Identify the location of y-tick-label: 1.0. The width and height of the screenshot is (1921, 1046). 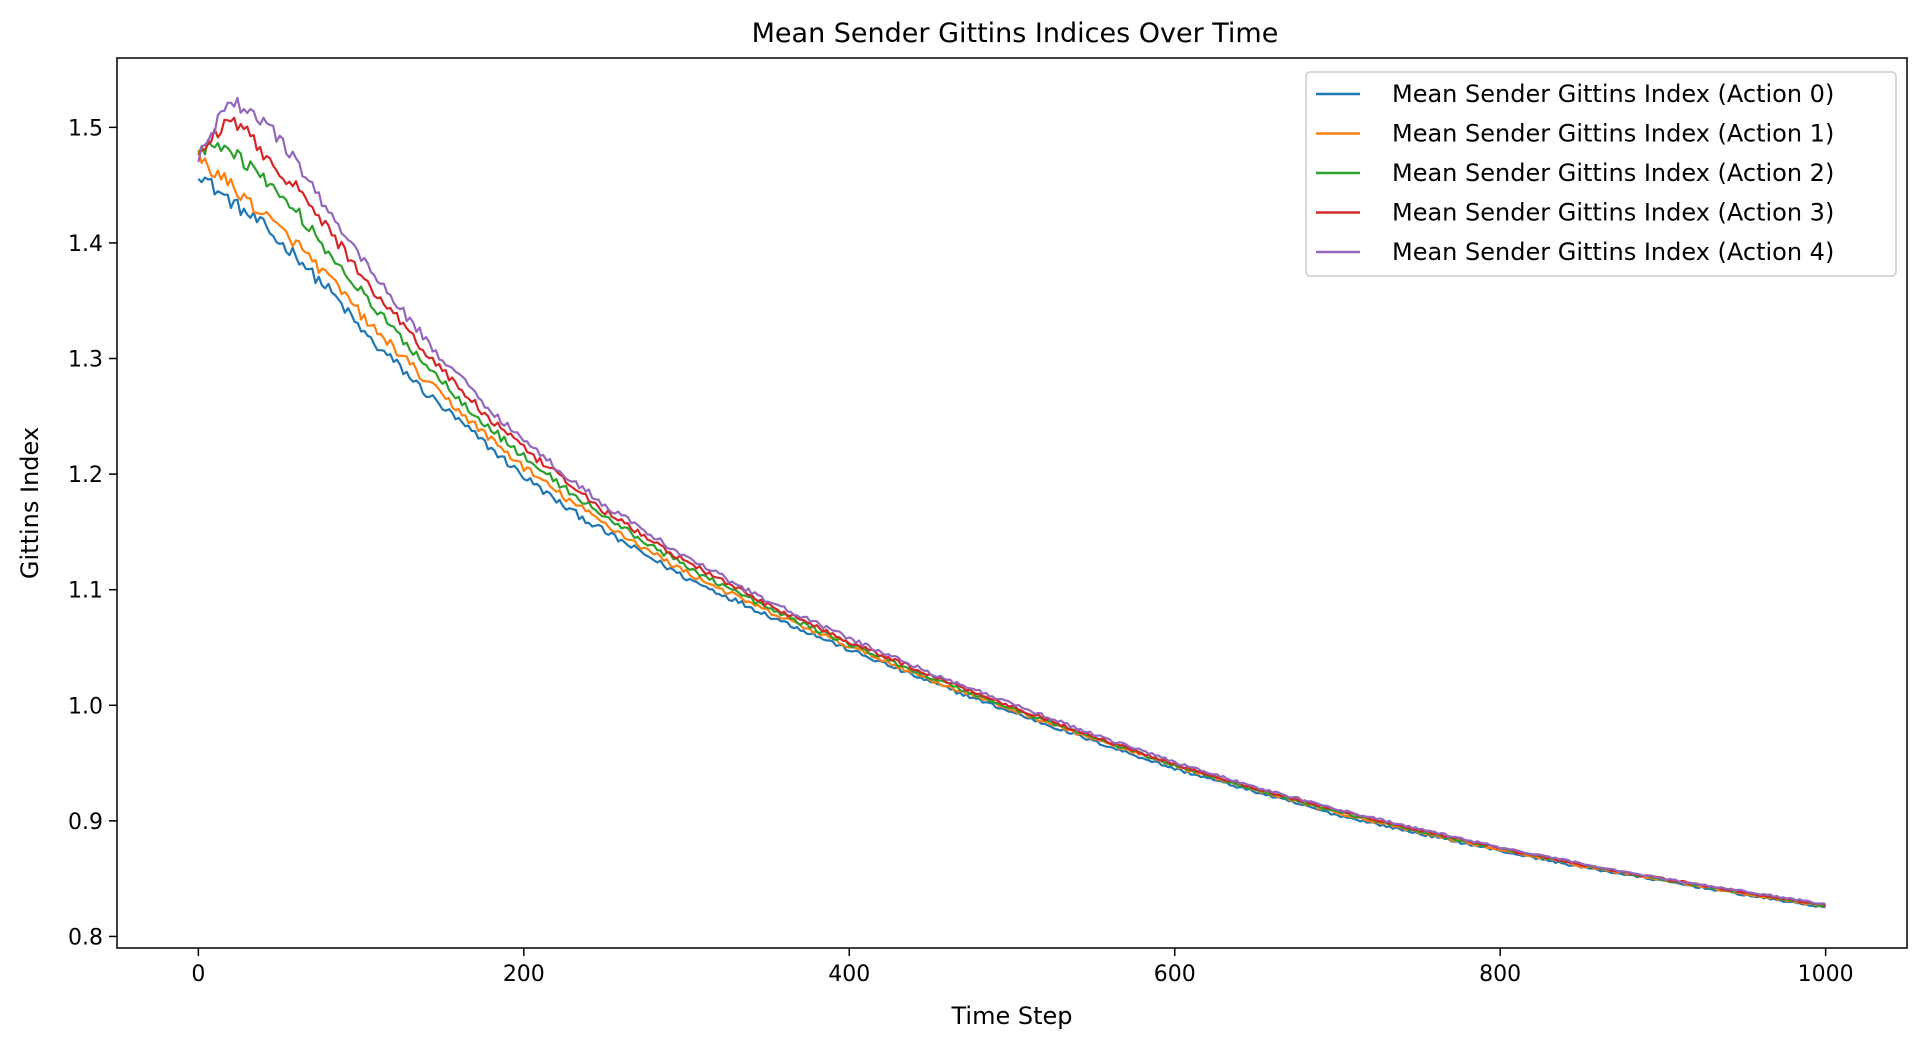
(85, 706).